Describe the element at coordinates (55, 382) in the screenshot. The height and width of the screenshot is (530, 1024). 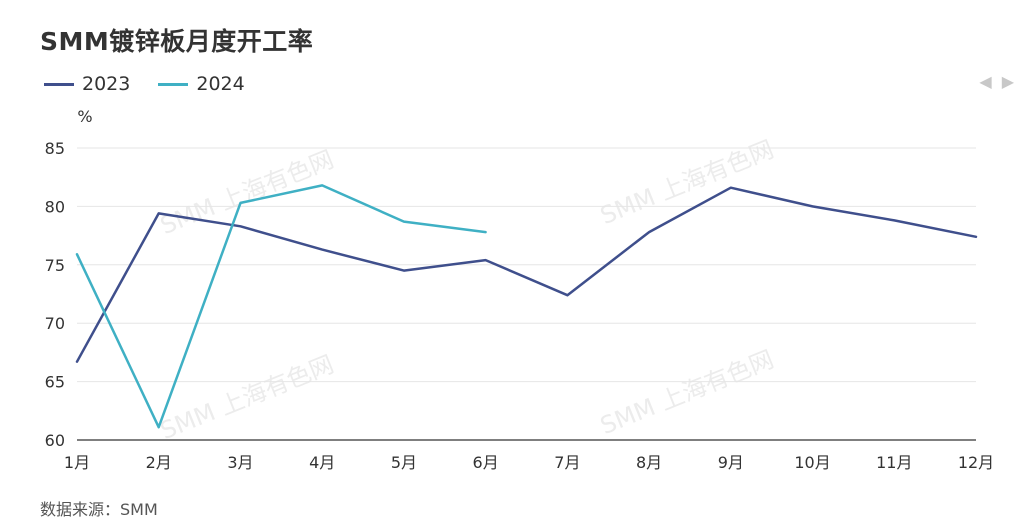
I see `y-tick-label-65: 65` at that location.